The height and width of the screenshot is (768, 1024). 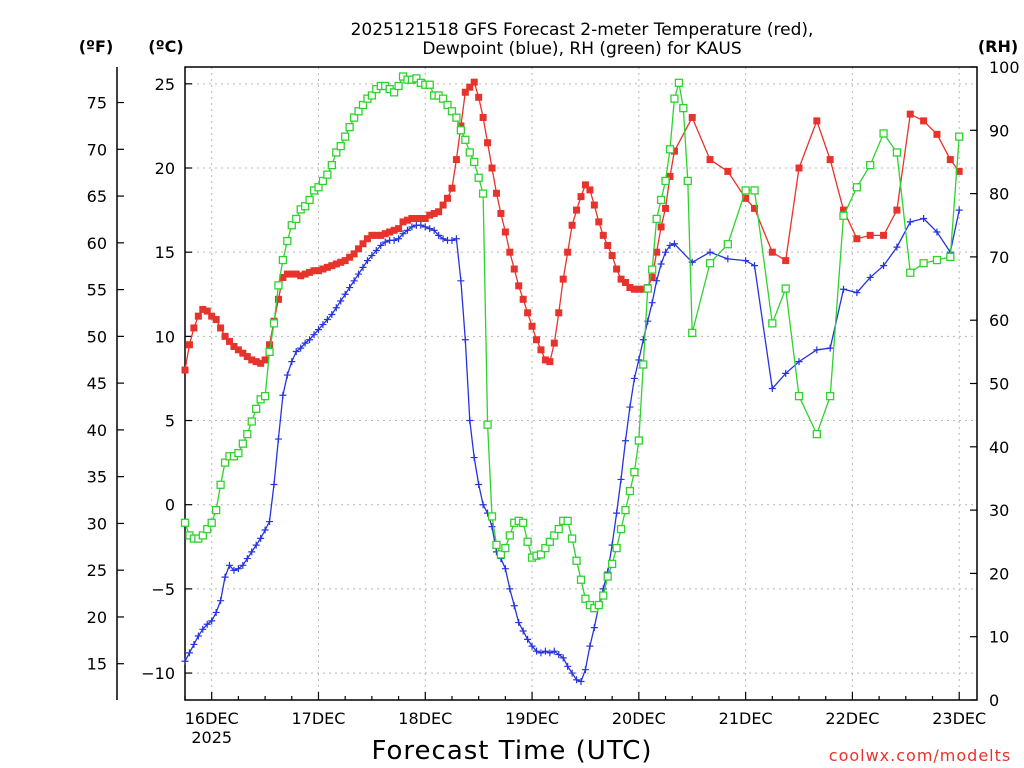 I want to click on rh-unit-label: (RH), so click(x=998, y=46).